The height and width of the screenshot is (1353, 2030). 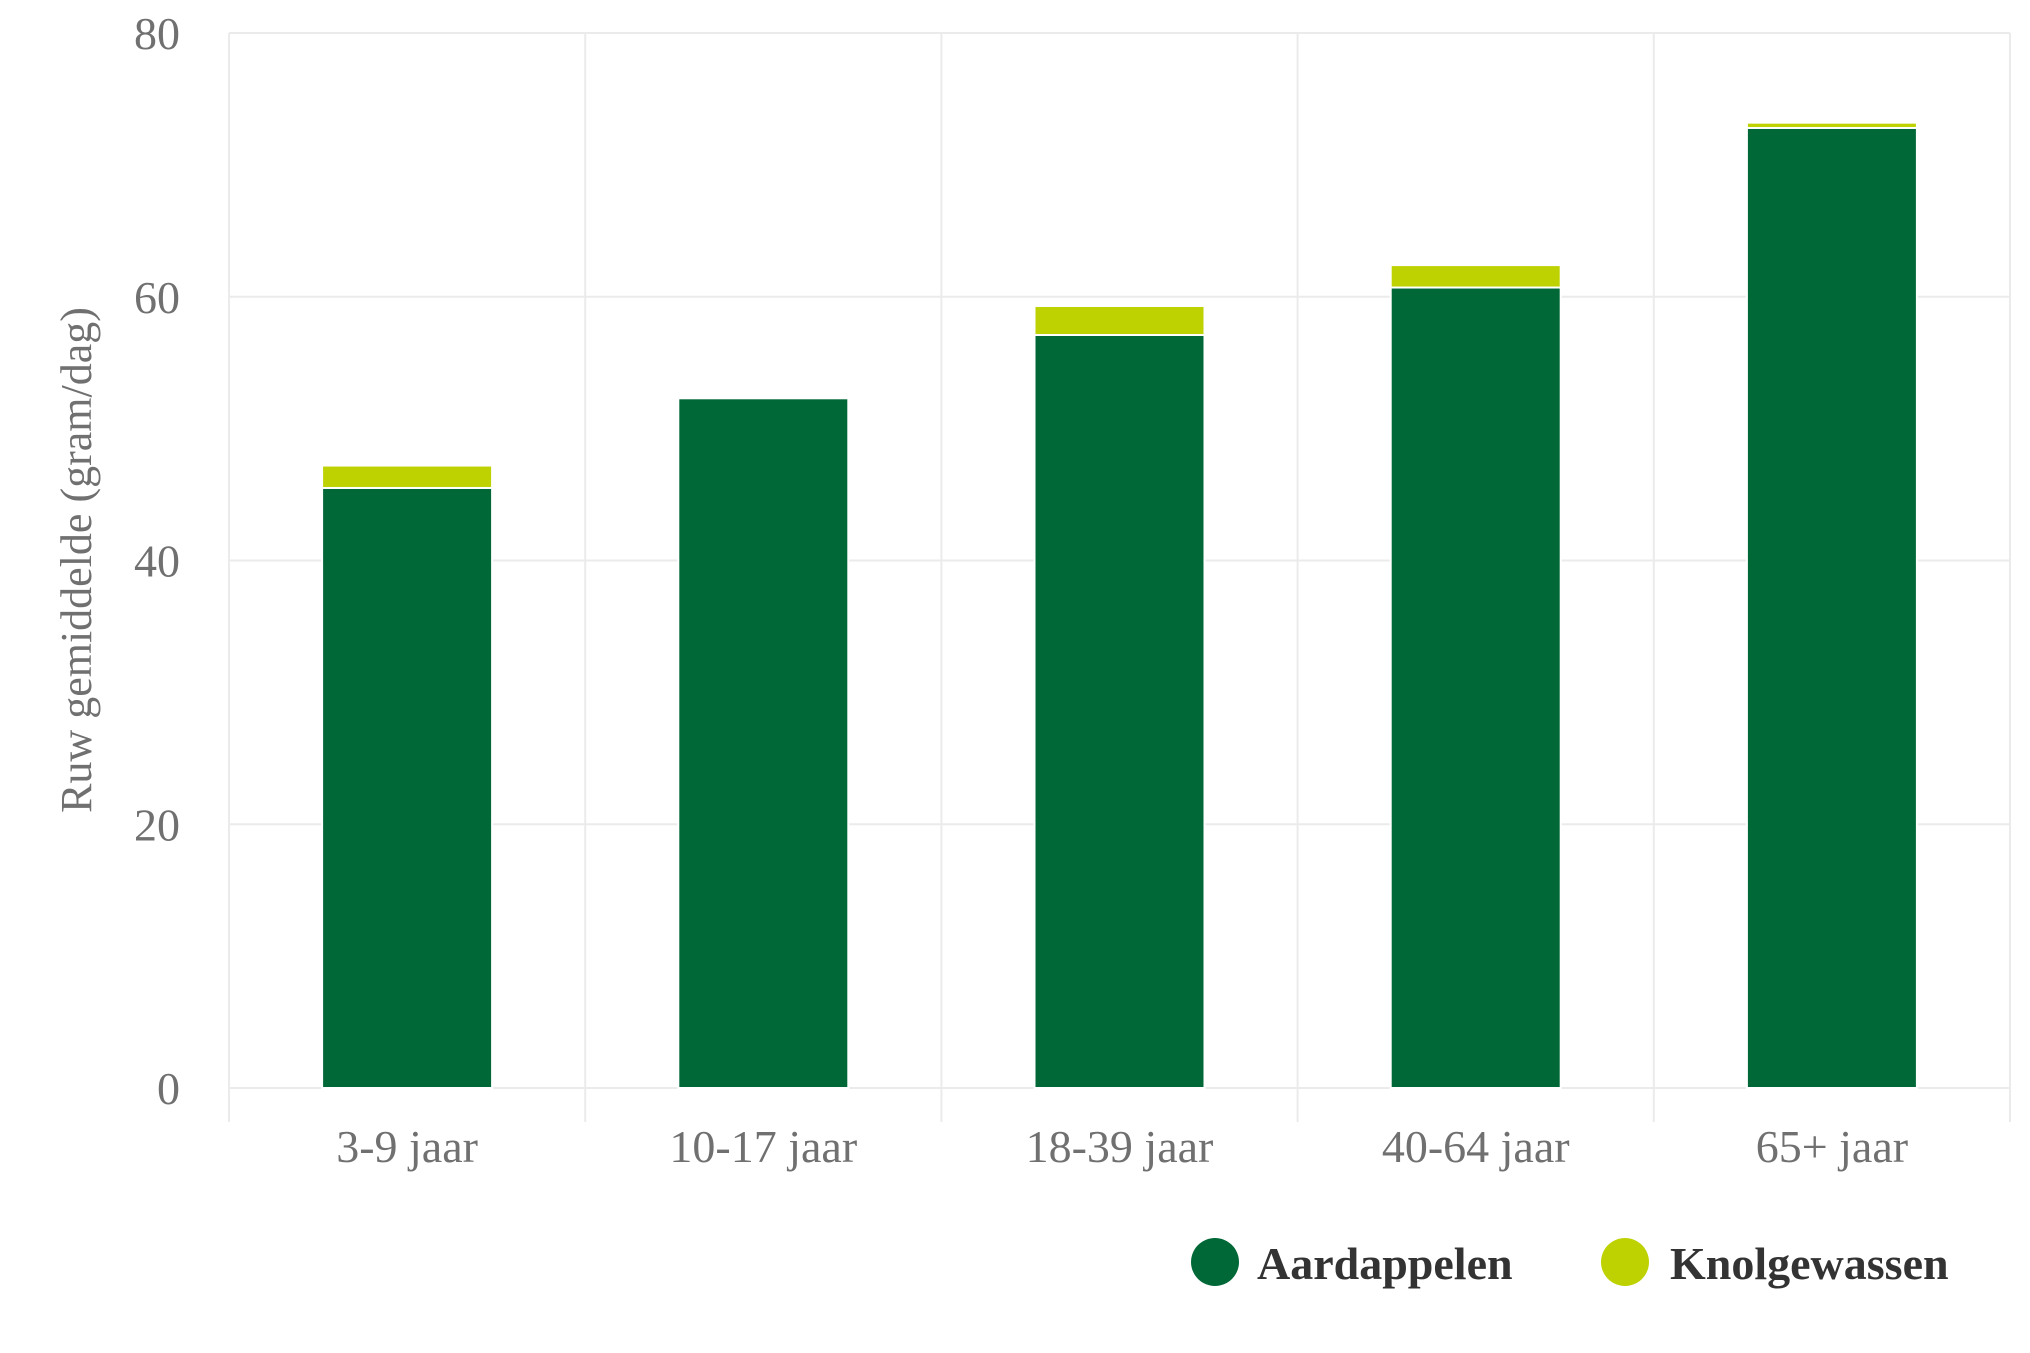 What do you see at coordinates (76, 560) in the screenshot?
I see `y-axis-label: Ruw gemiddelde (gram/dag)` at bounding box center [76, 560].